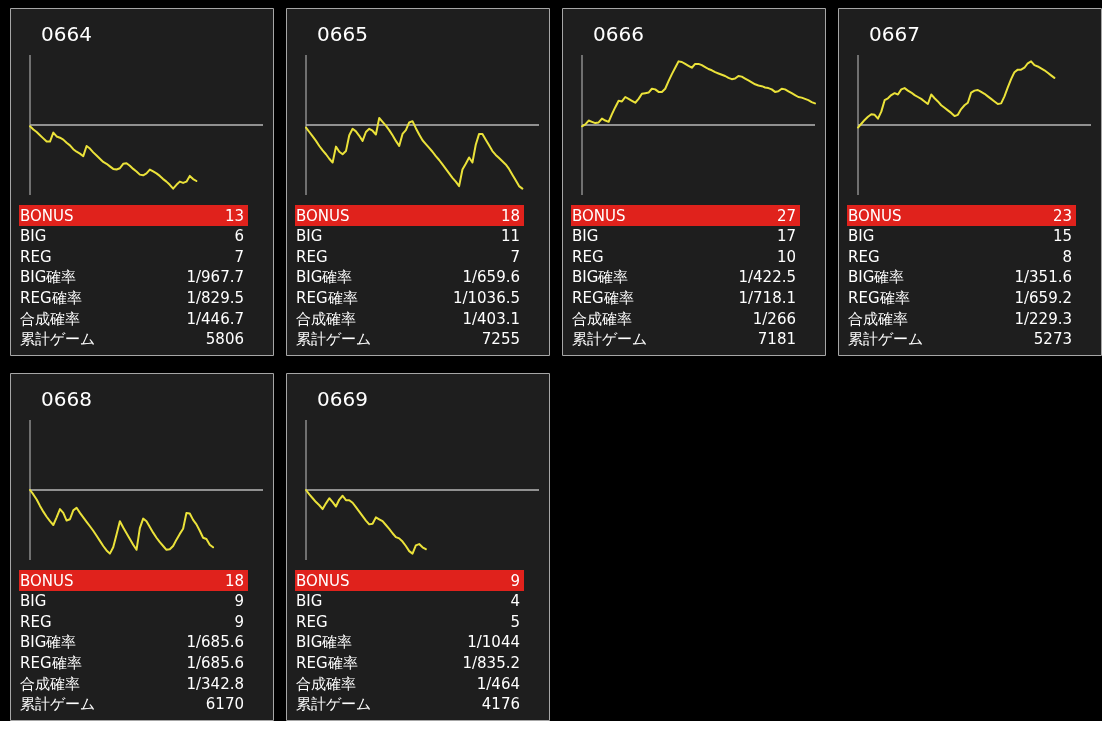  What do you see at coordinates (510, 236) in the screenshot?
I see `text: 11` at bounding box center [510, 236].